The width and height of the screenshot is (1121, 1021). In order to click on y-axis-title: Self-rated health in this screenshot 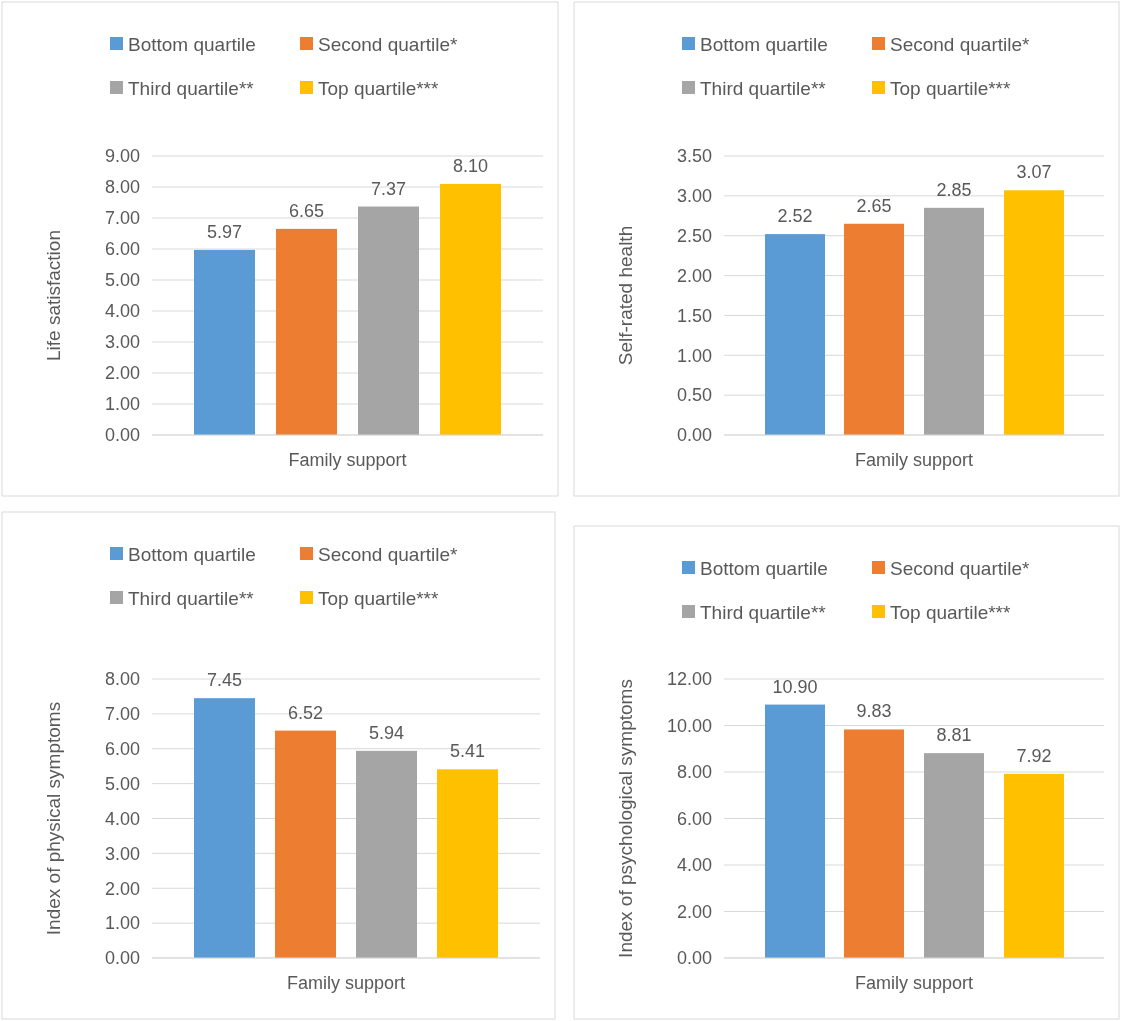, I will do `click(625, 295)`.